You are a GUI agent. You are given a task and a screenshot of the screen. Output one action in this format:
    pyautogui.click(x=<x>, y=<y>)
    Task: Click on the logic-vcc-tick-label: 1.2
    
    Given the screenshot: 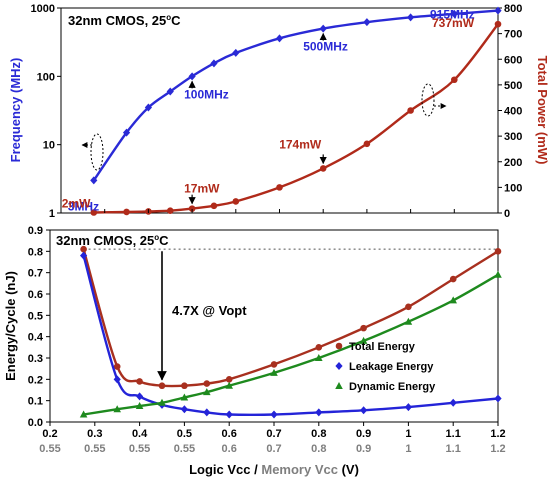 What is the action you would take?
    pyautogui.click(x=497, y=434)
    